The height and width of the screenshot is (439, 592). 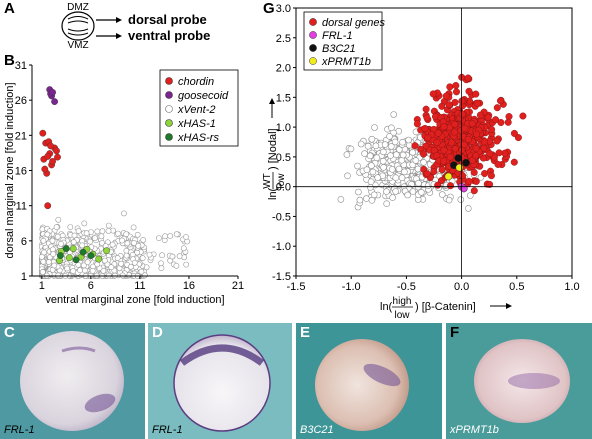 What do you see at coordinates (52, 92) in the screenshot?
I see `data-point-goosecoid` at bounding box center [52, 92].